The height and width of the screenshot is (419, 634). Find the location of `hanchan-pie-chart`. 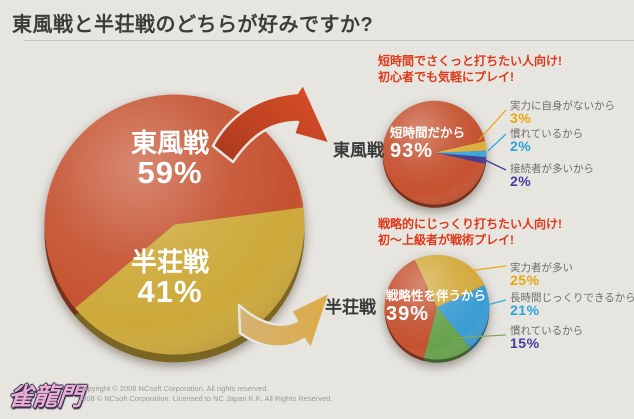

hanchan-pie-chart is located at coordinates (437, 308).